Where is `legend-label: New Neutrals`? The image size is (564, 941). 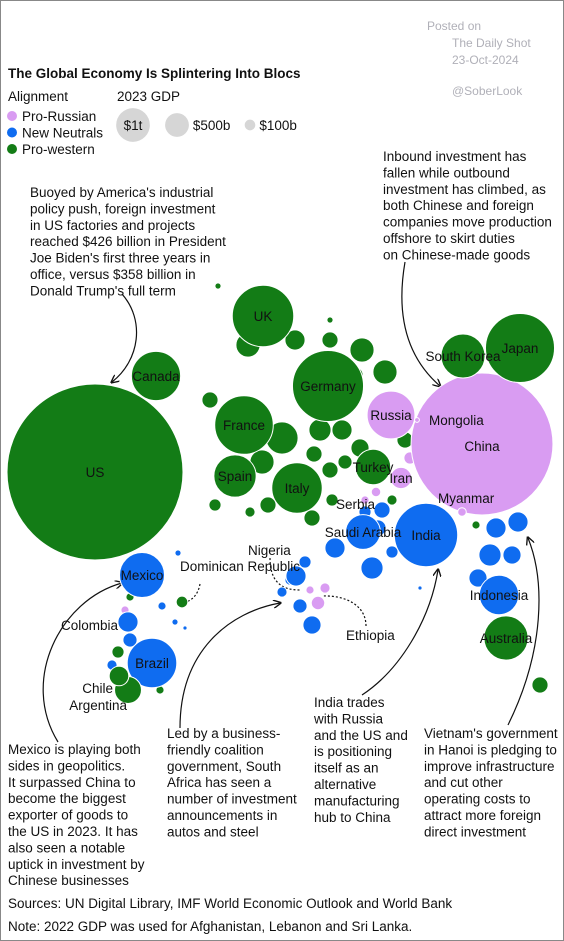 legend-label: New Neutrals is located at coordinates (62, 133).